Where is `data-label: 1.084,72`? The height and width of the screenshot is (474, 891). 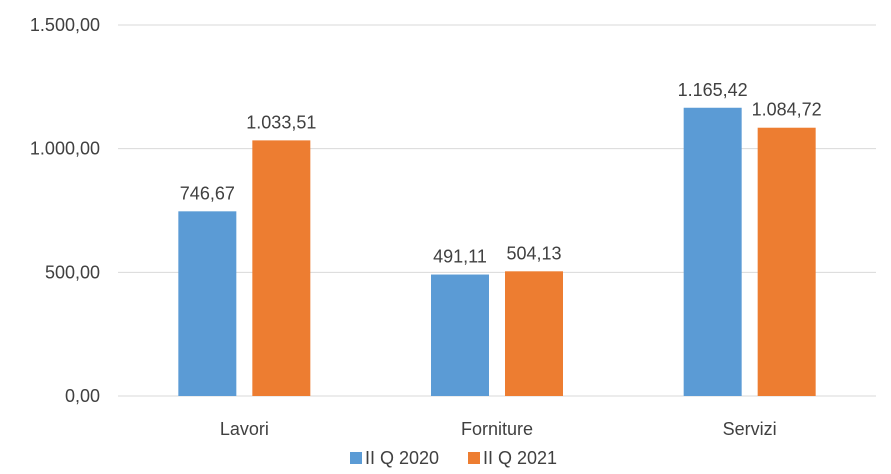
data-label: 1.084,72 is located at coordinates (787, 110).